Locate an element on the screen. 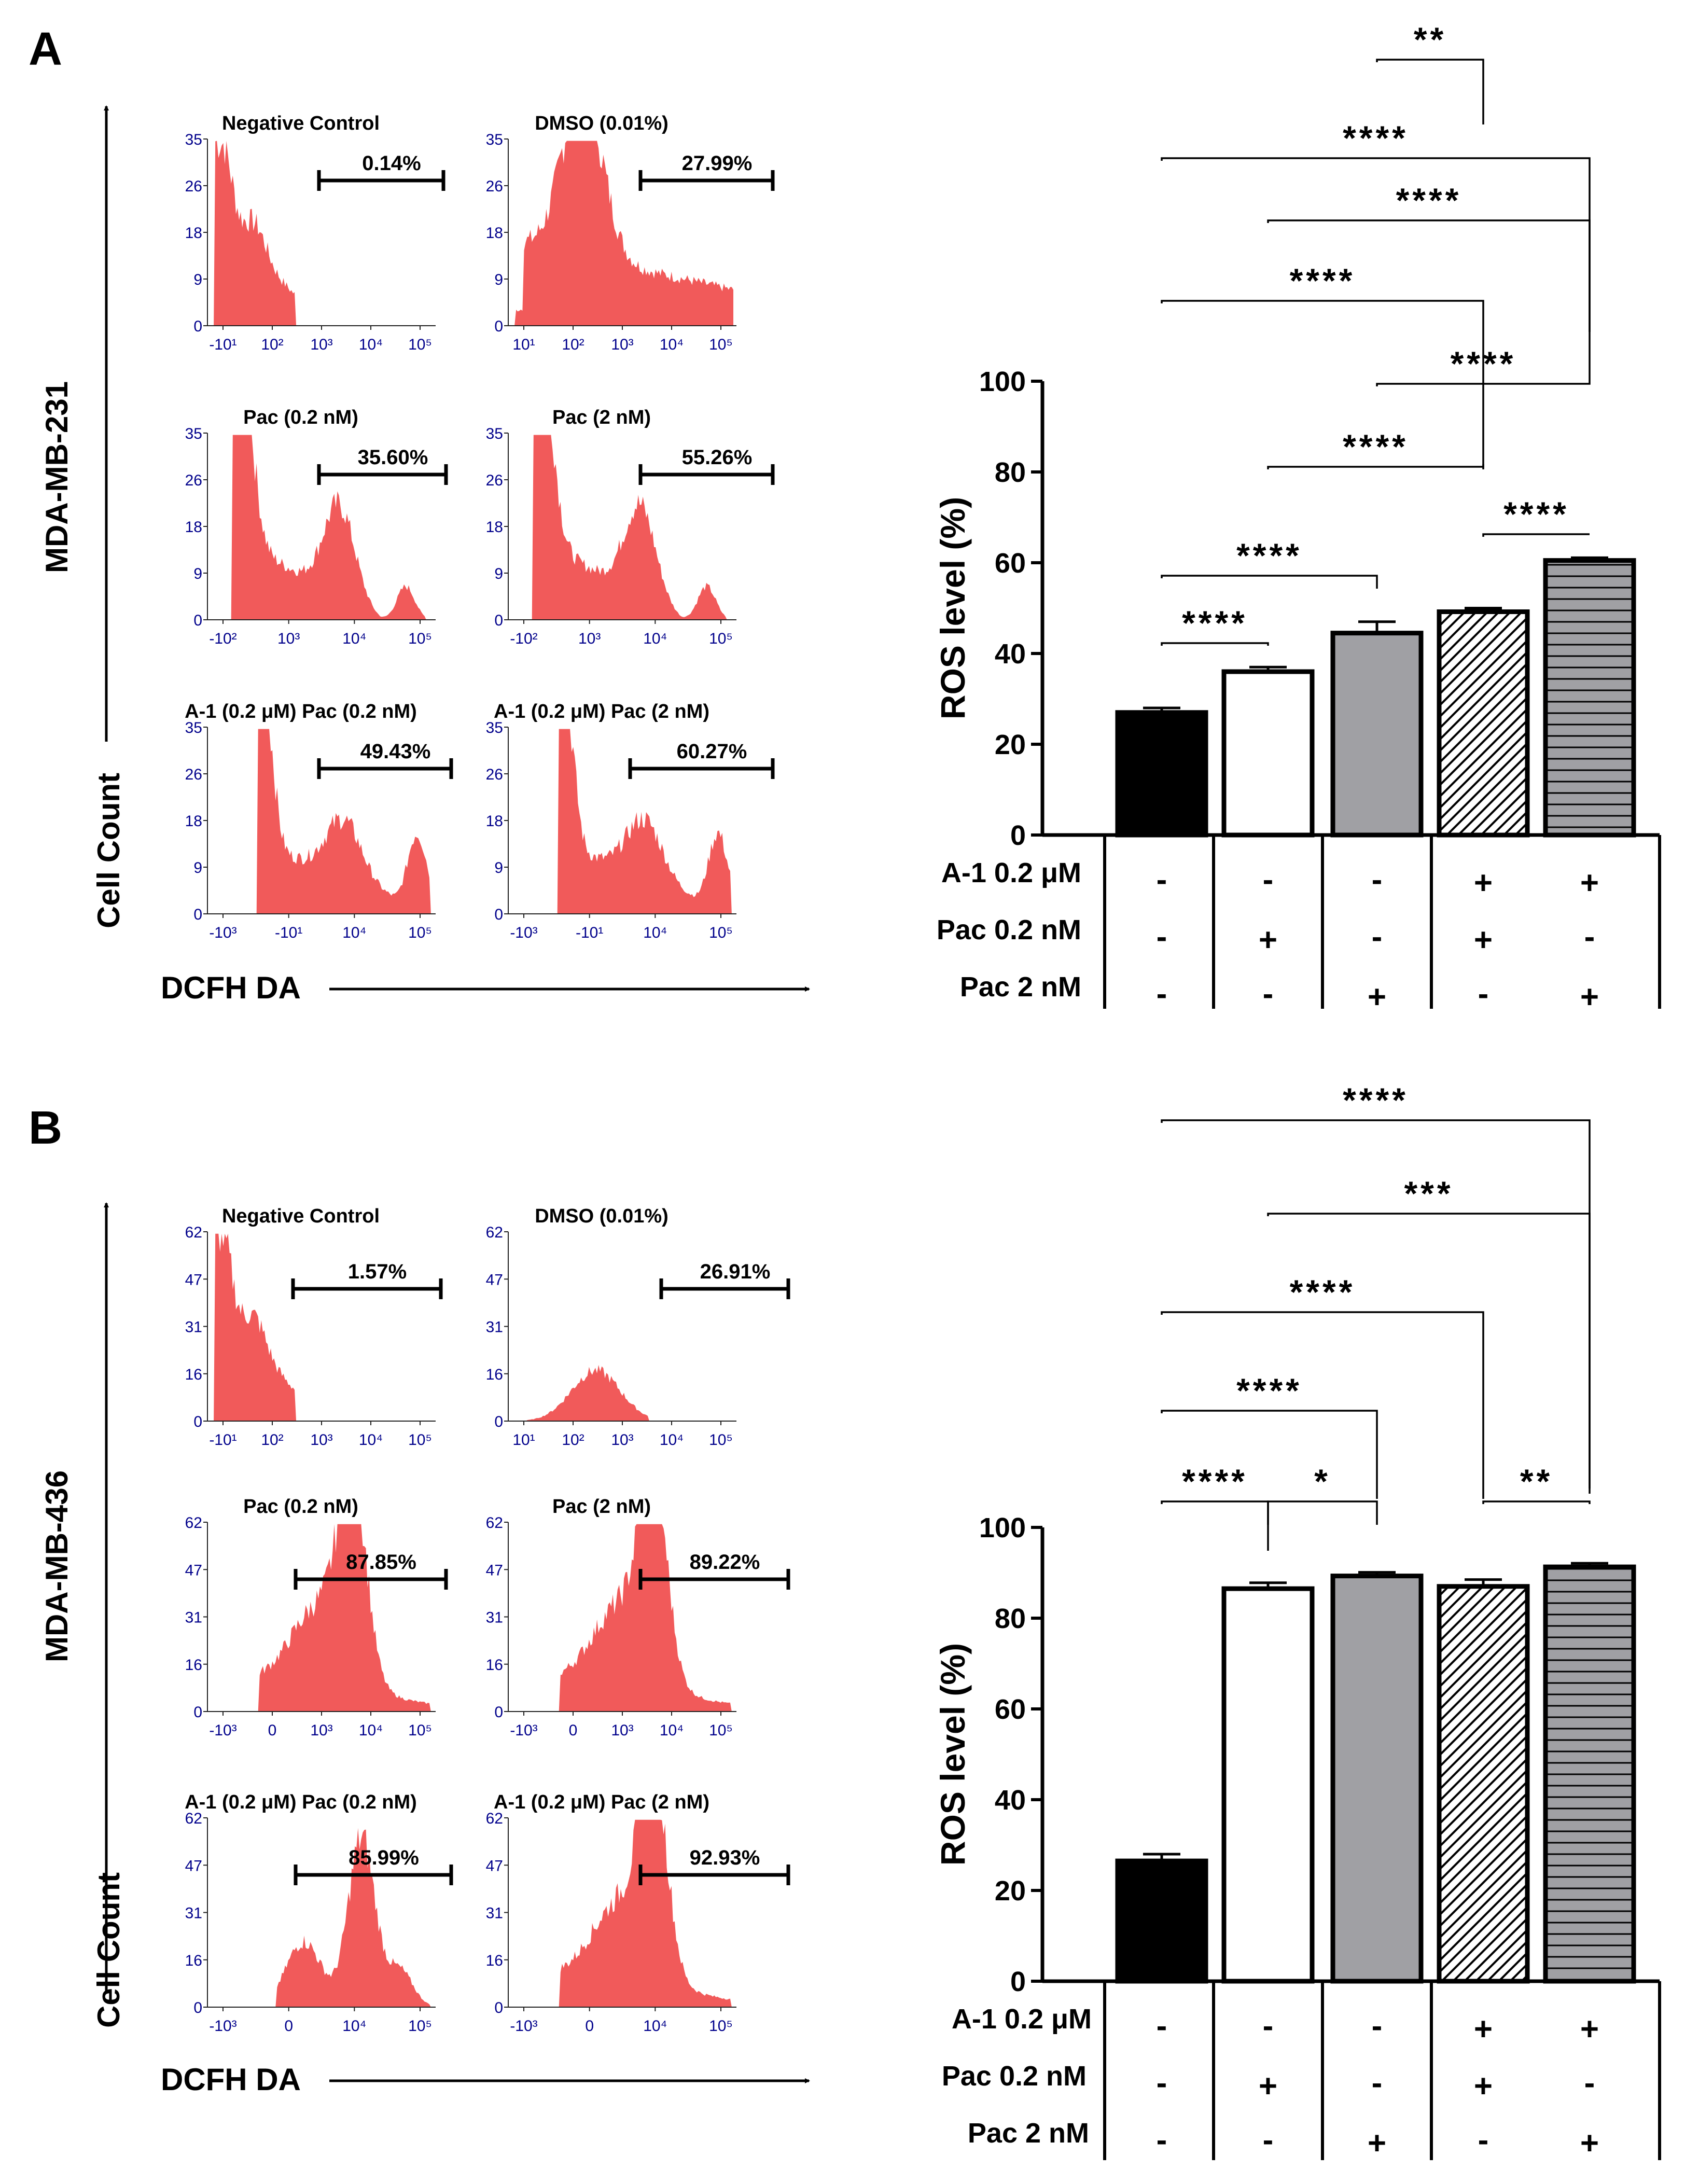 Image resolution: width=1699 pixels, height=2184 pixels. cell-line-label: MDA-MB-231 is located at coordinates (57, 477).